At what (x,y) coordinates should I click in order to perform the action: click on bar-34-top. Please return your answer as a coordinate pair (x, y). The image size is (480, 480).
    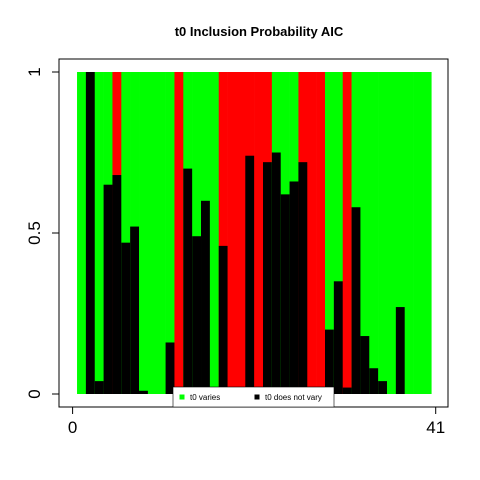
    Looking at the image, I should click on (374, 233).